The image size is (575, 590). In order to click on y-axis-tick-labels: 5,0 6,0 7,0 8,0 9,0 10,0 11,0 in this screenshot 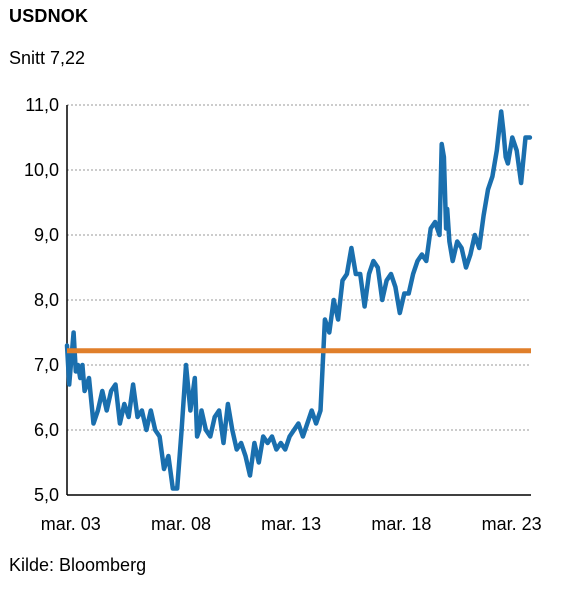, I will do `click(41, 300)`.